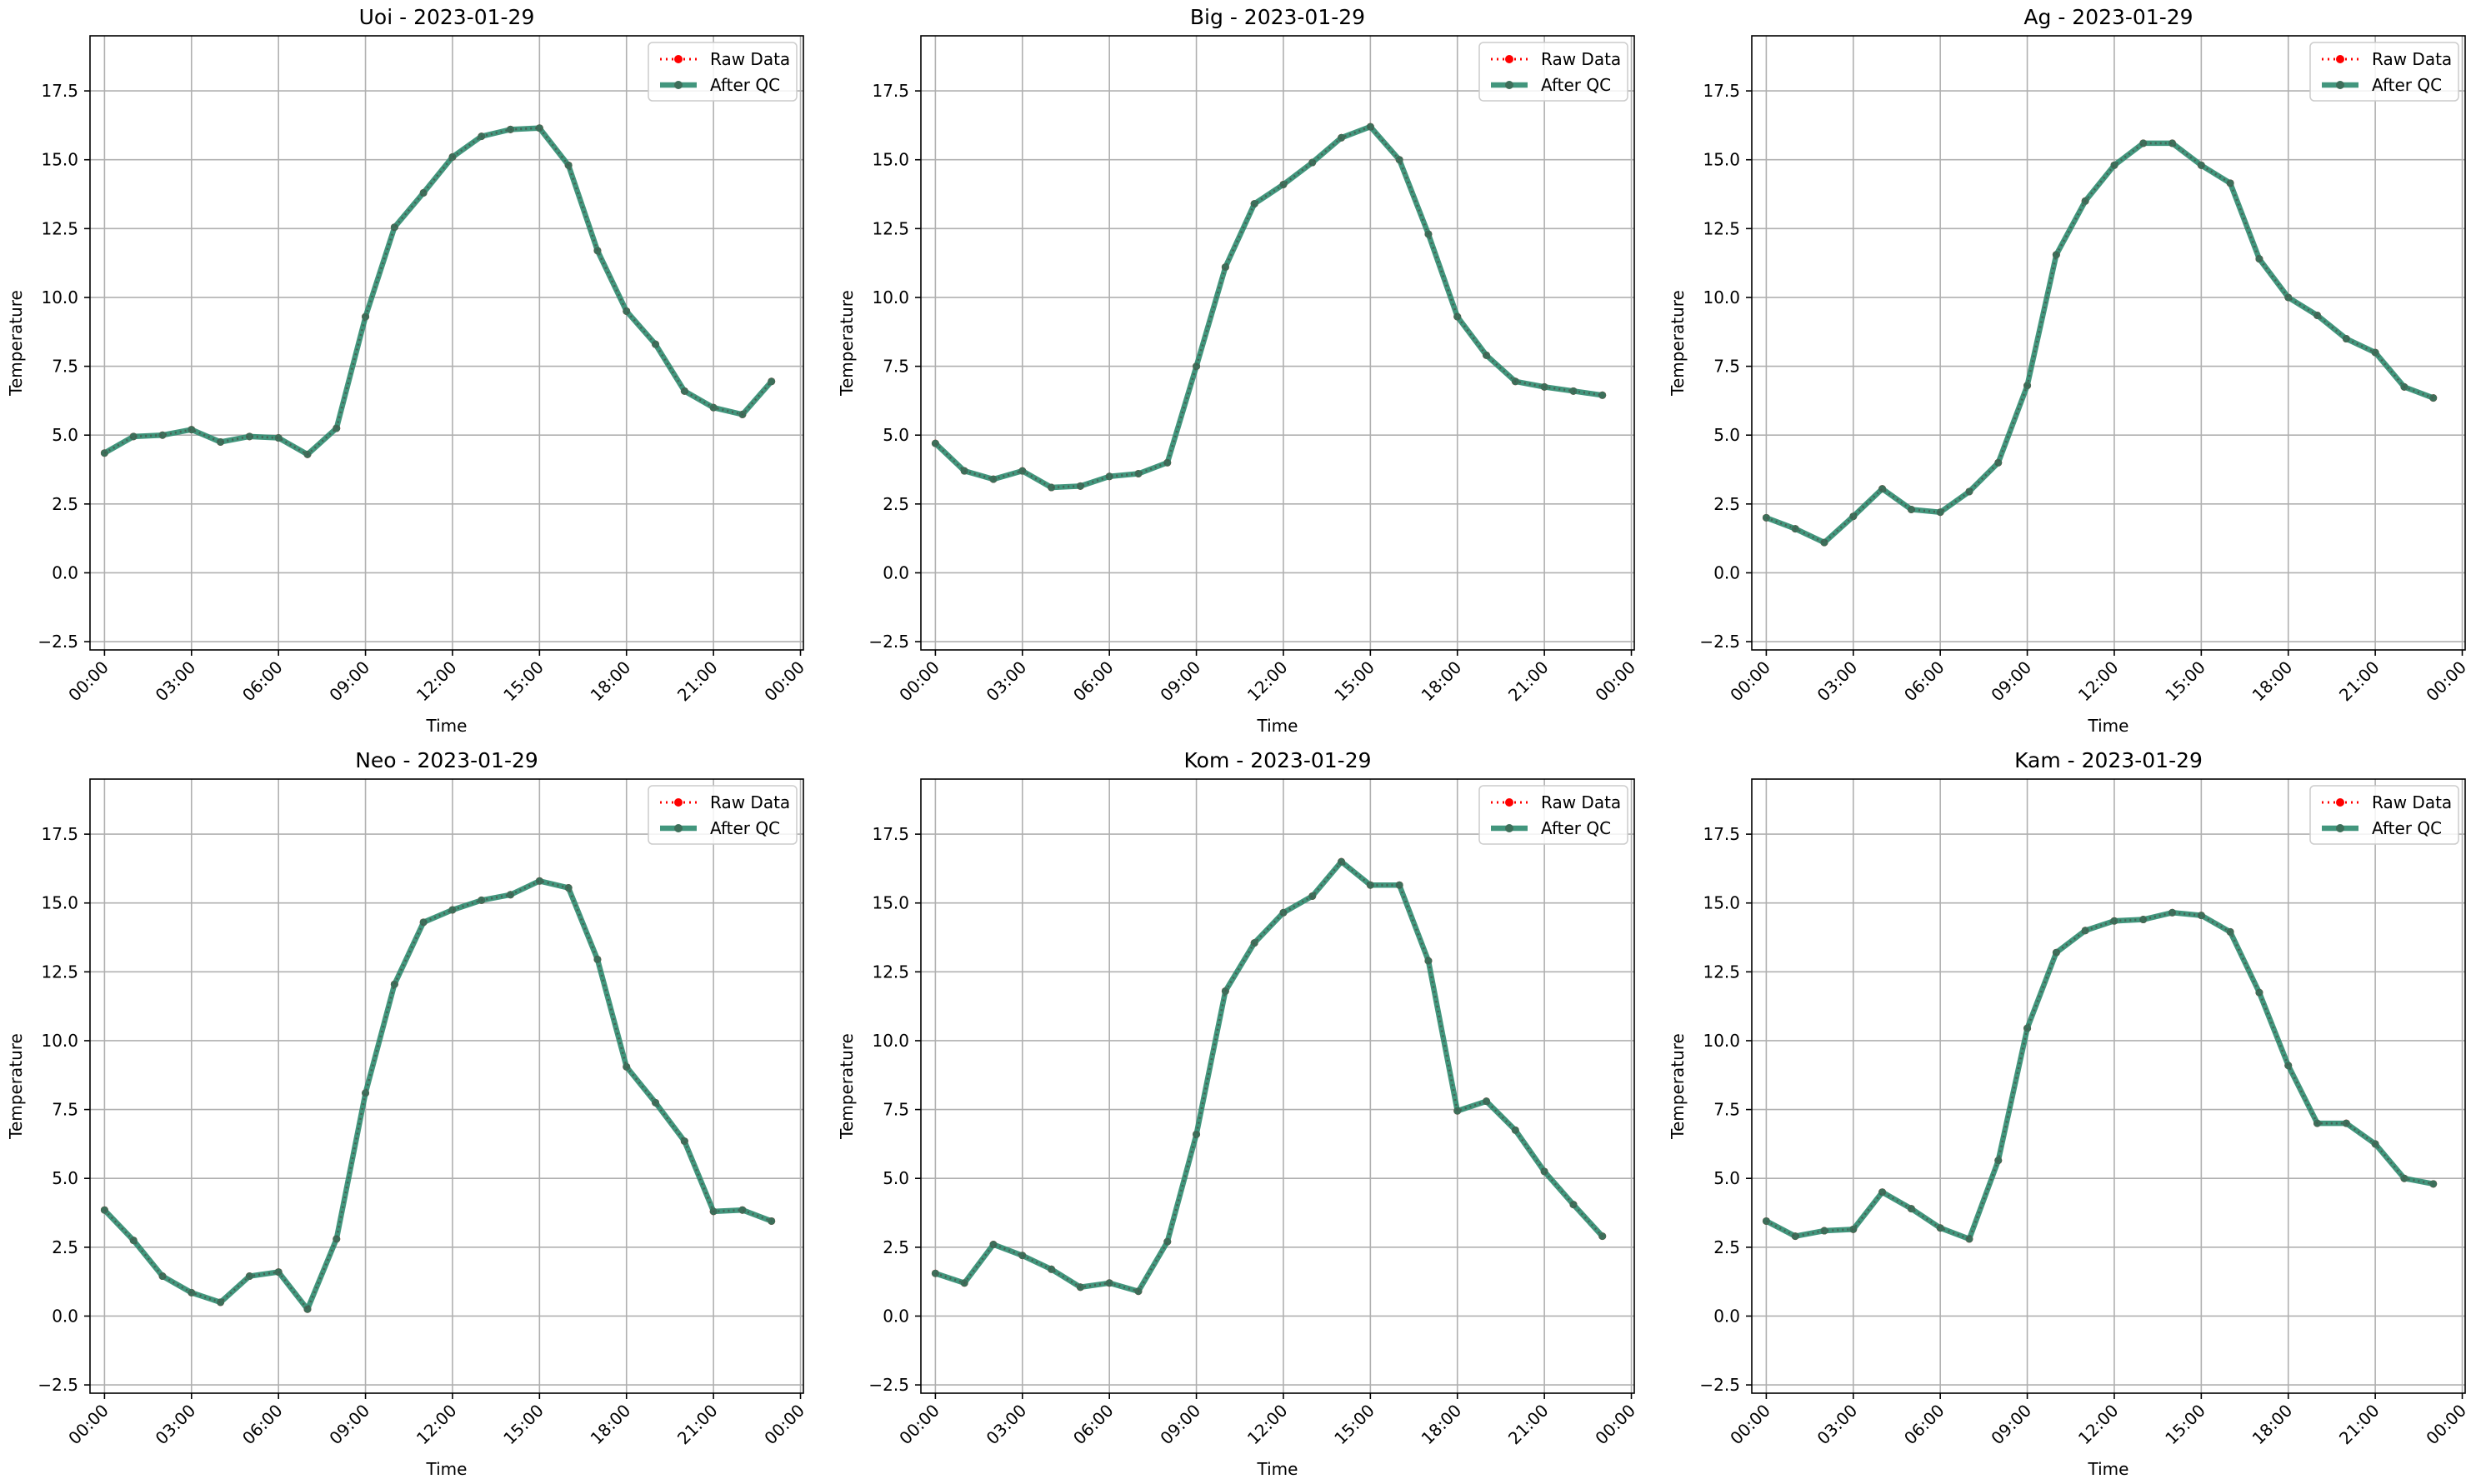 The height and width of the screenshot is (1484, 2486). What do you see at coordinates (745, 85) in the screenshot?
I see `legend-label-after-qc: After QC` at bounding box center [745, 85].